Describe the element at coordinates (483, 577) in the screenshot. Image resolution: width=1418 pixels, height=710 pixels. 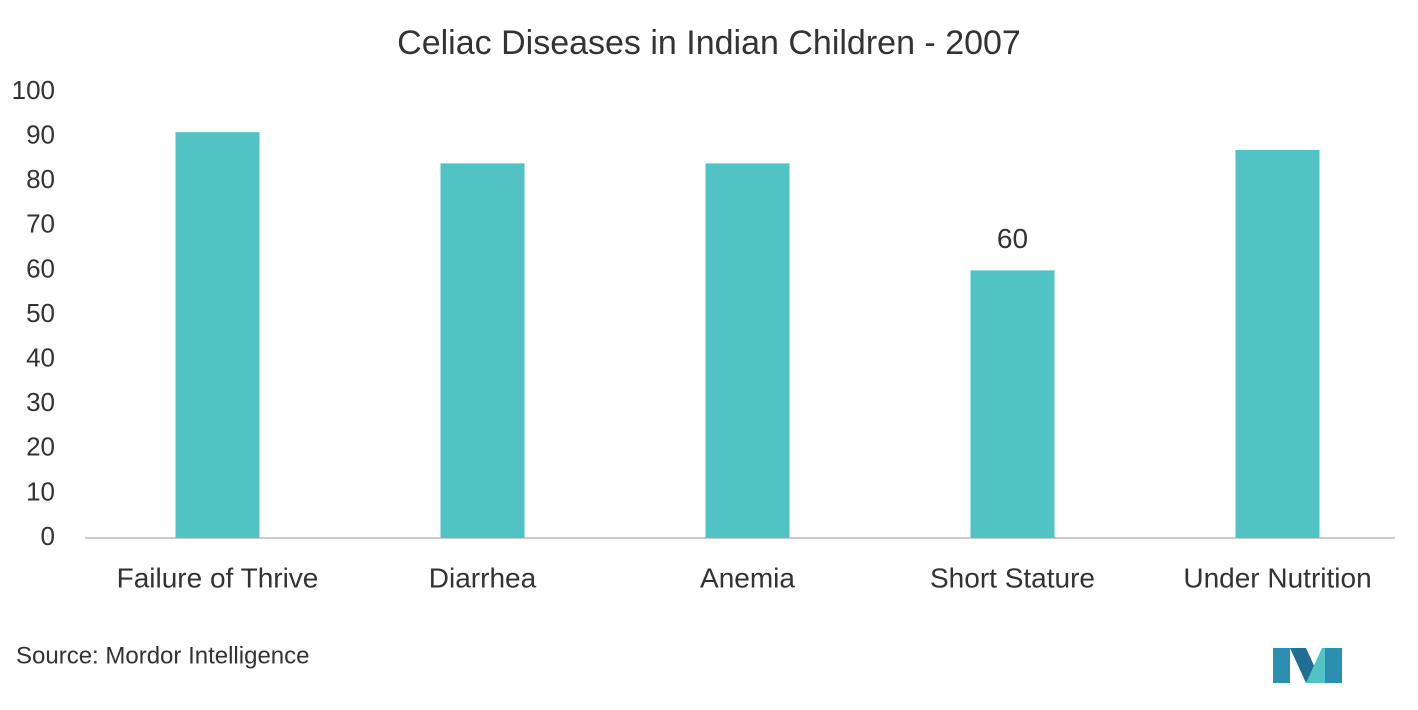
I see `x-tick-label: Diarrhea` at that location.